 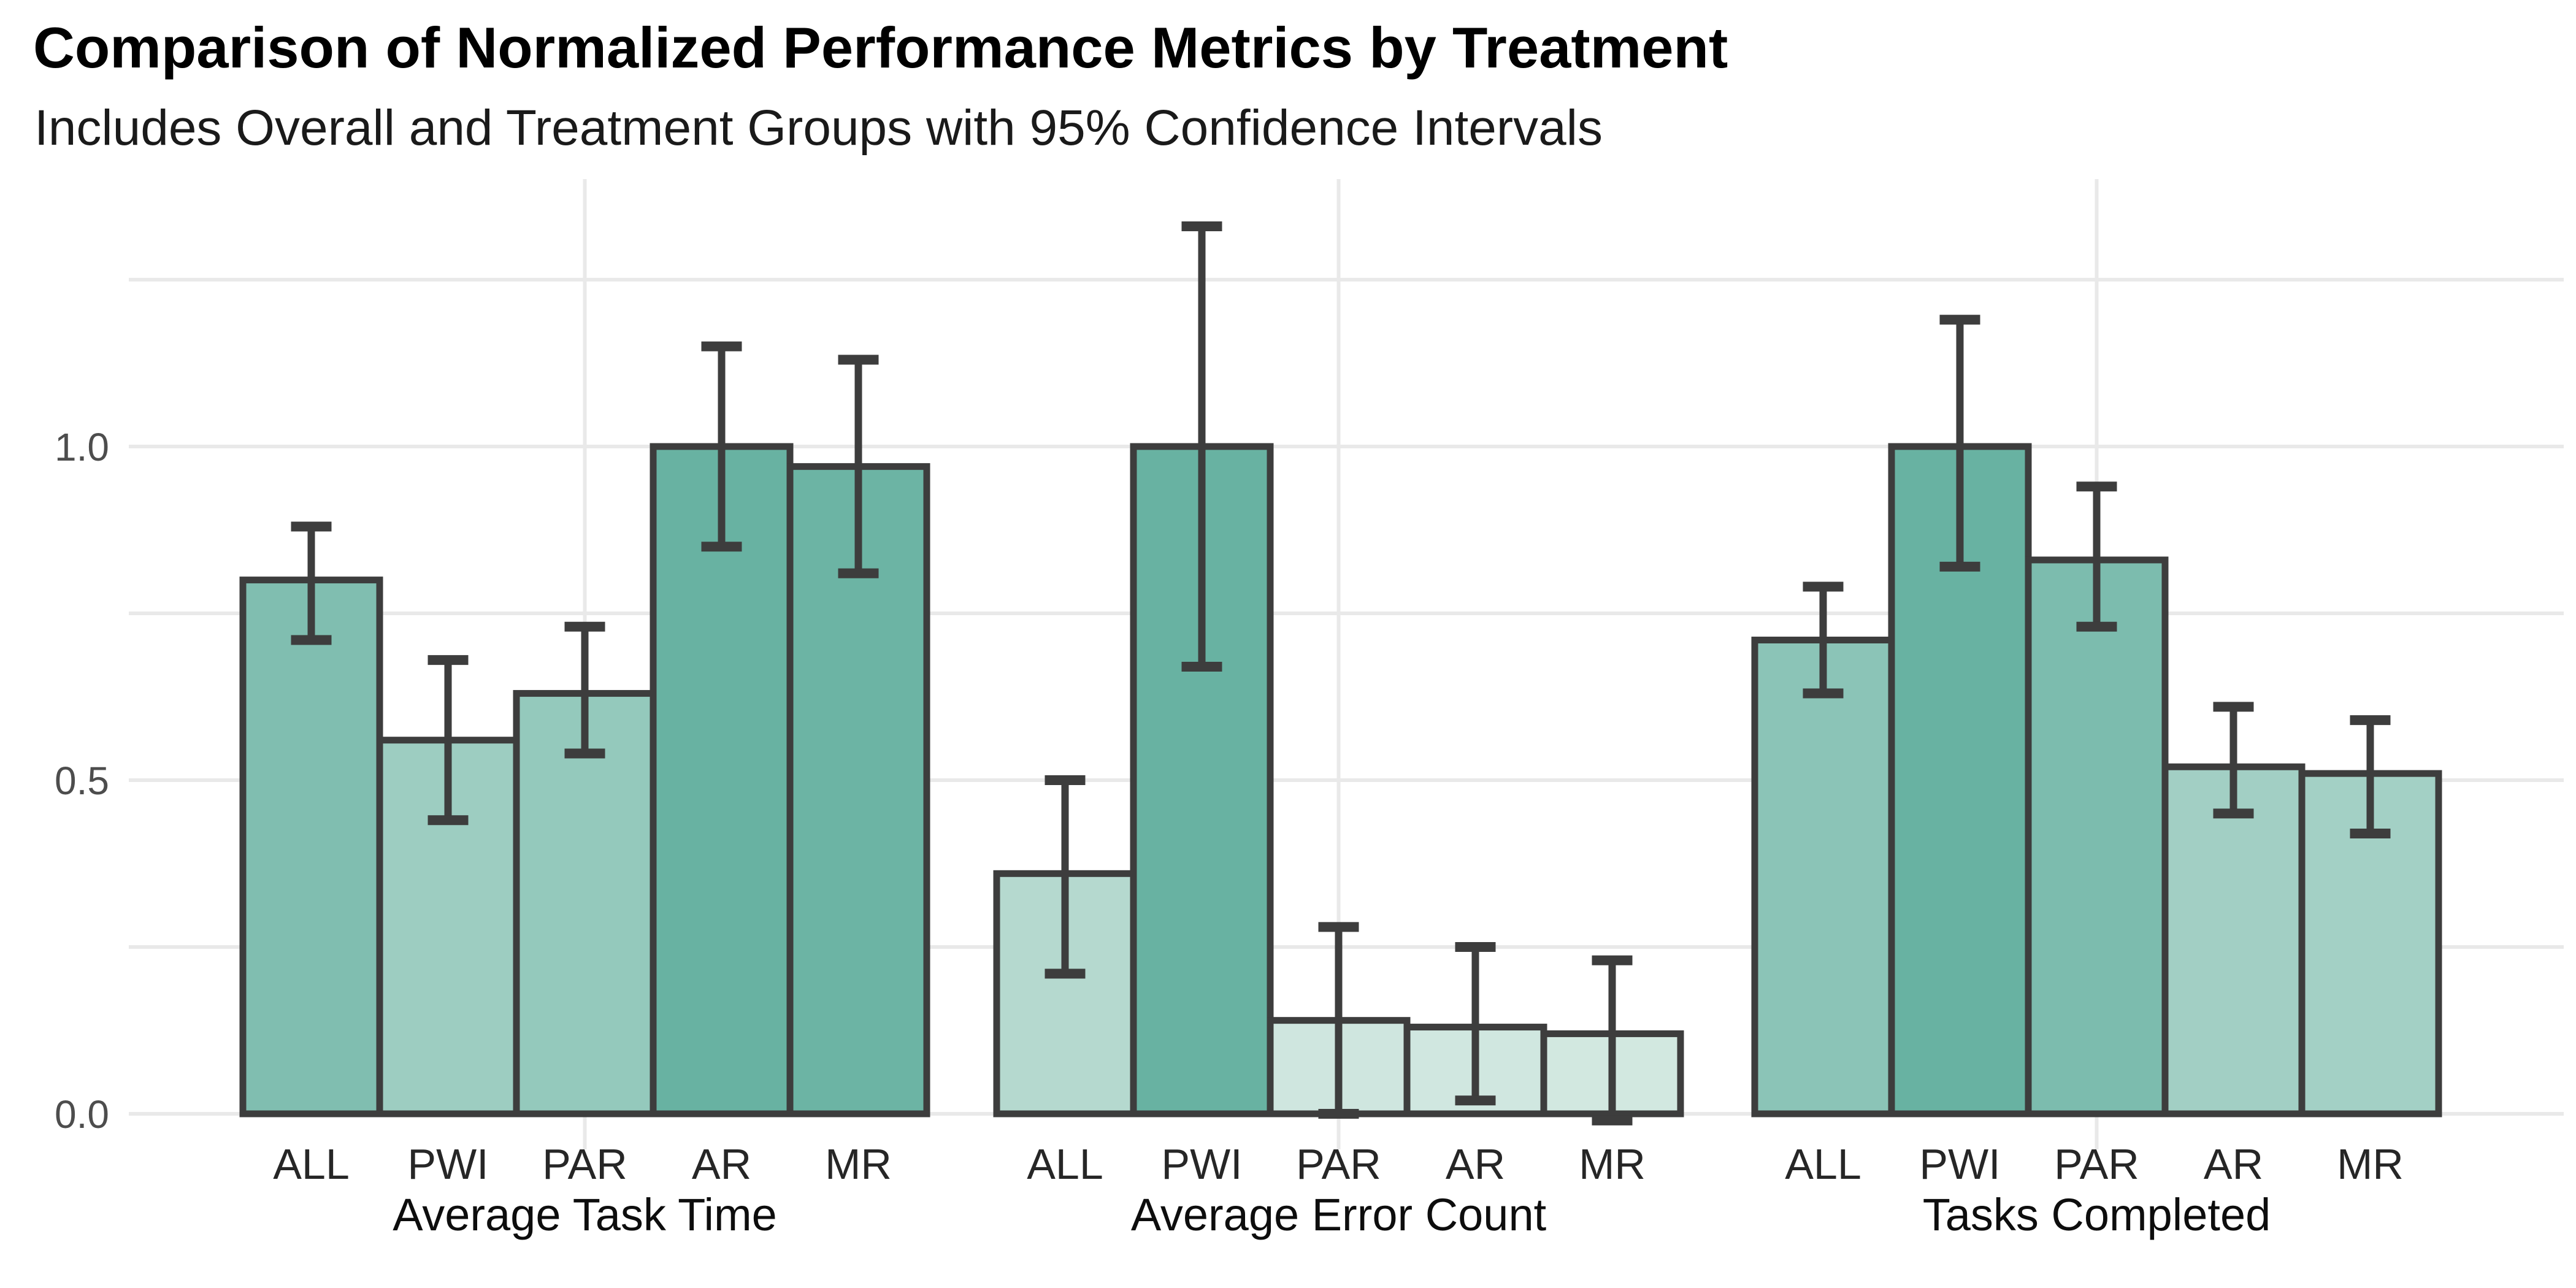 What do you see at coordinates (585, 1214) in the screenshot?
I see `group-axis-label: Average Task Time` at bounding box center [585, 1214].